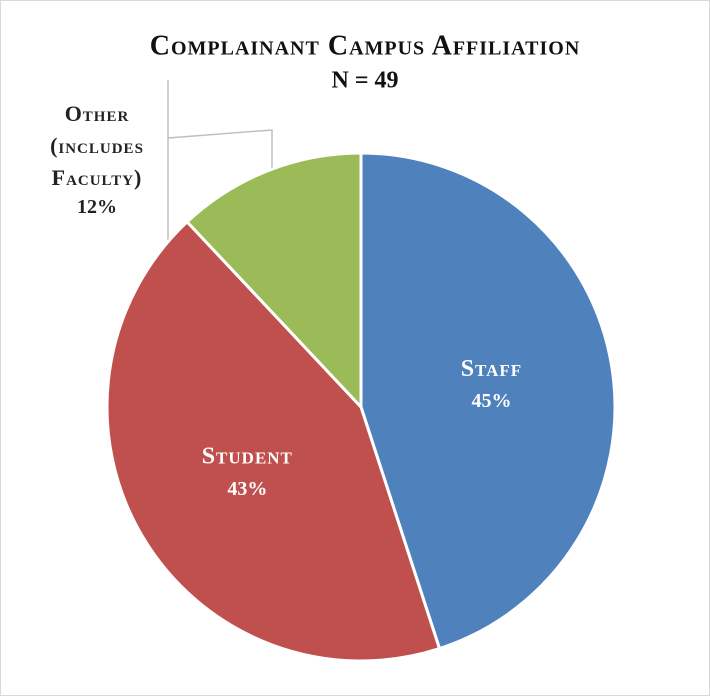 This screenshot has width=710, height=696. What do you see at coordinates (97, 145) in the screenshot?
I see `slice-label: Other (includes Faculty)` at bounding box center [97, 145].